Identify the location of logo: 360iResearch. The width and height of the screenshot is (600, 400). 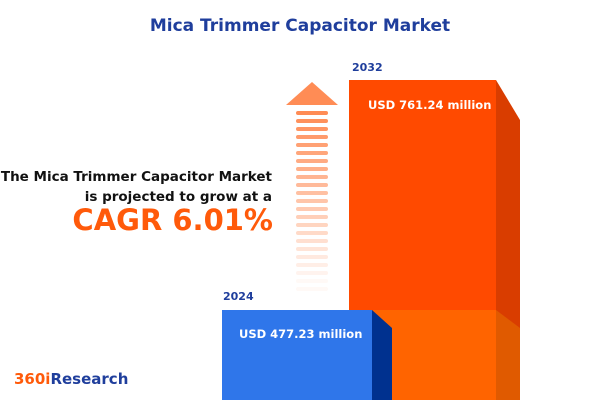
(71, 379).